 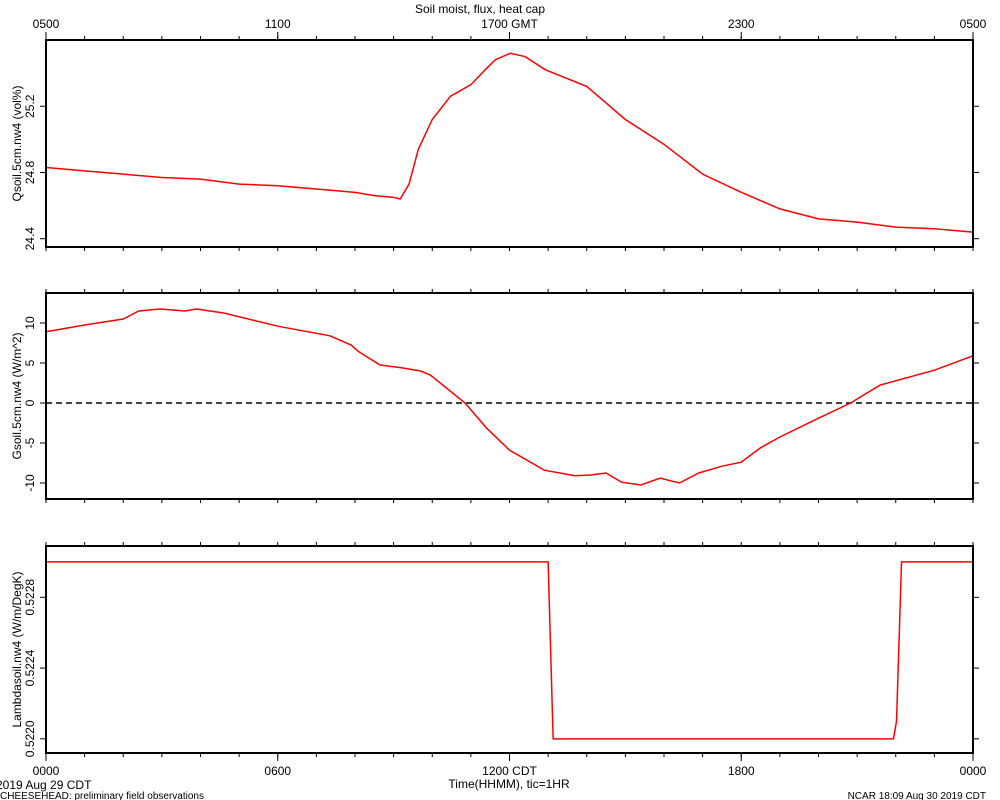 I want to click on y-axis-label: Lambdasoil.nw4 (W/m/DegK), so click(x=17, y=649).